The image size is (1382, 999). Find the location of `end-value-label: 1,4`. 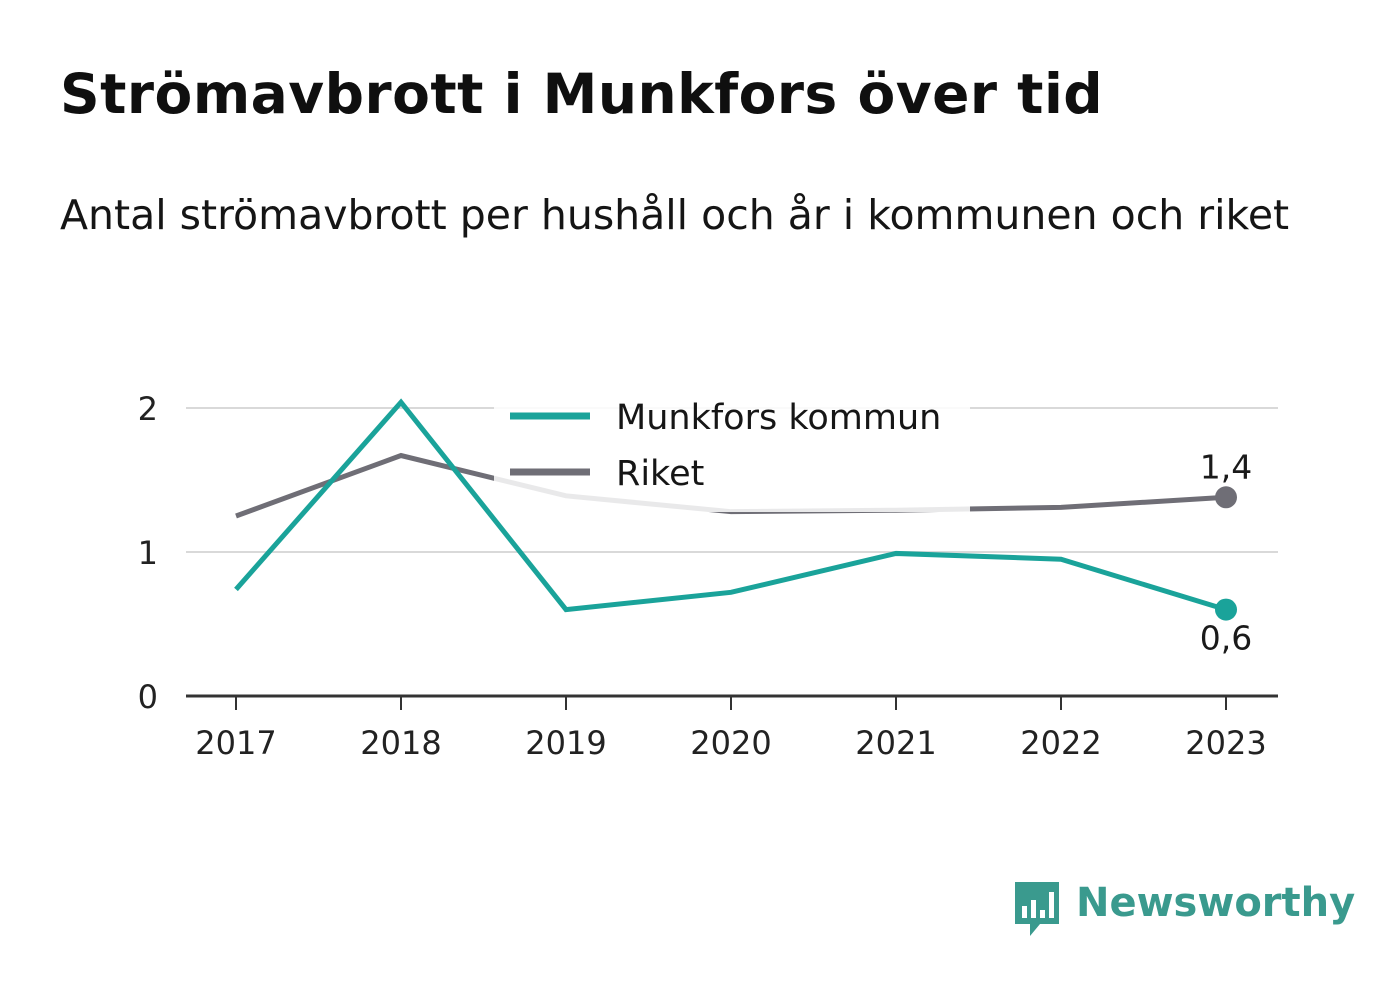

end-value-label: 1,4 is located at coordinates (1226, 466).